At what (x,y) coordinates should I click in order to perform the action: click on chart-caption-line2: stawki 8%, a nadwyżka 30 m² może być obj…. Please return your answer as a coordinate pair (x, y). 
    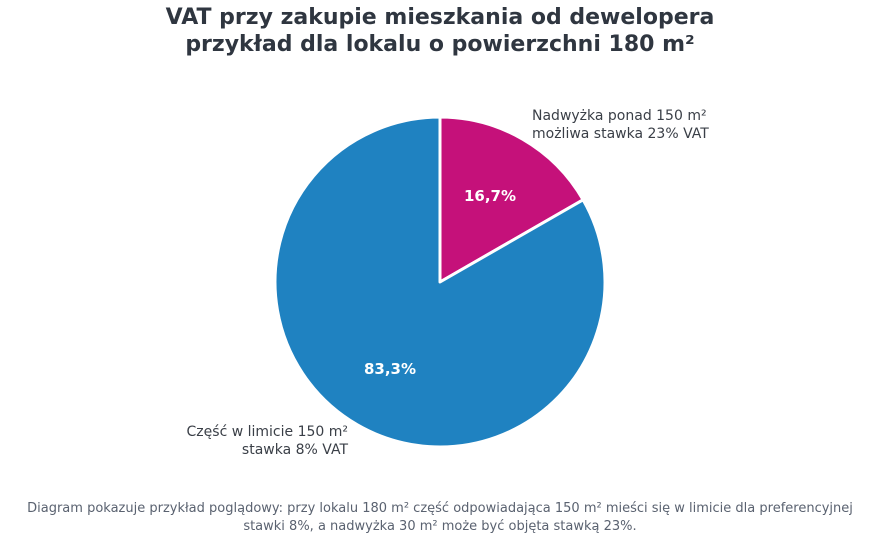
    Looking at the image, I should click on (440, 526).